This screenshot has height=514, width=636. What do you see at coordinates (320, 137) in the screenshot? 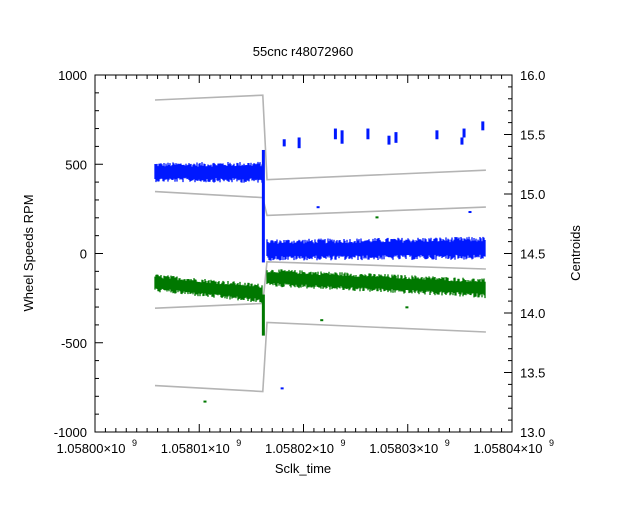
I see `centroid-1-line` at bounding box center [320, 137].